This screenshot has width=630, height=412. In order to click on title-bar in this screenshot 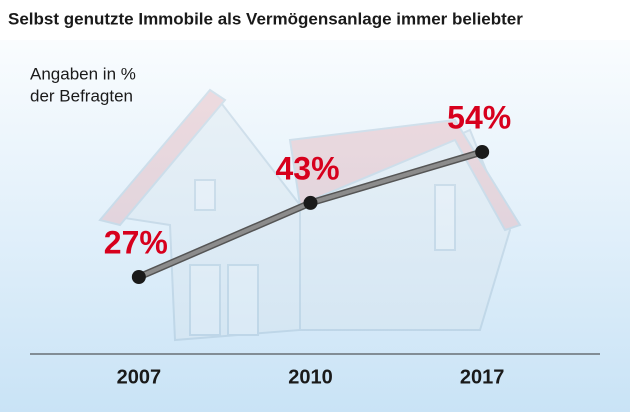, I will do `click(315, 20)`.